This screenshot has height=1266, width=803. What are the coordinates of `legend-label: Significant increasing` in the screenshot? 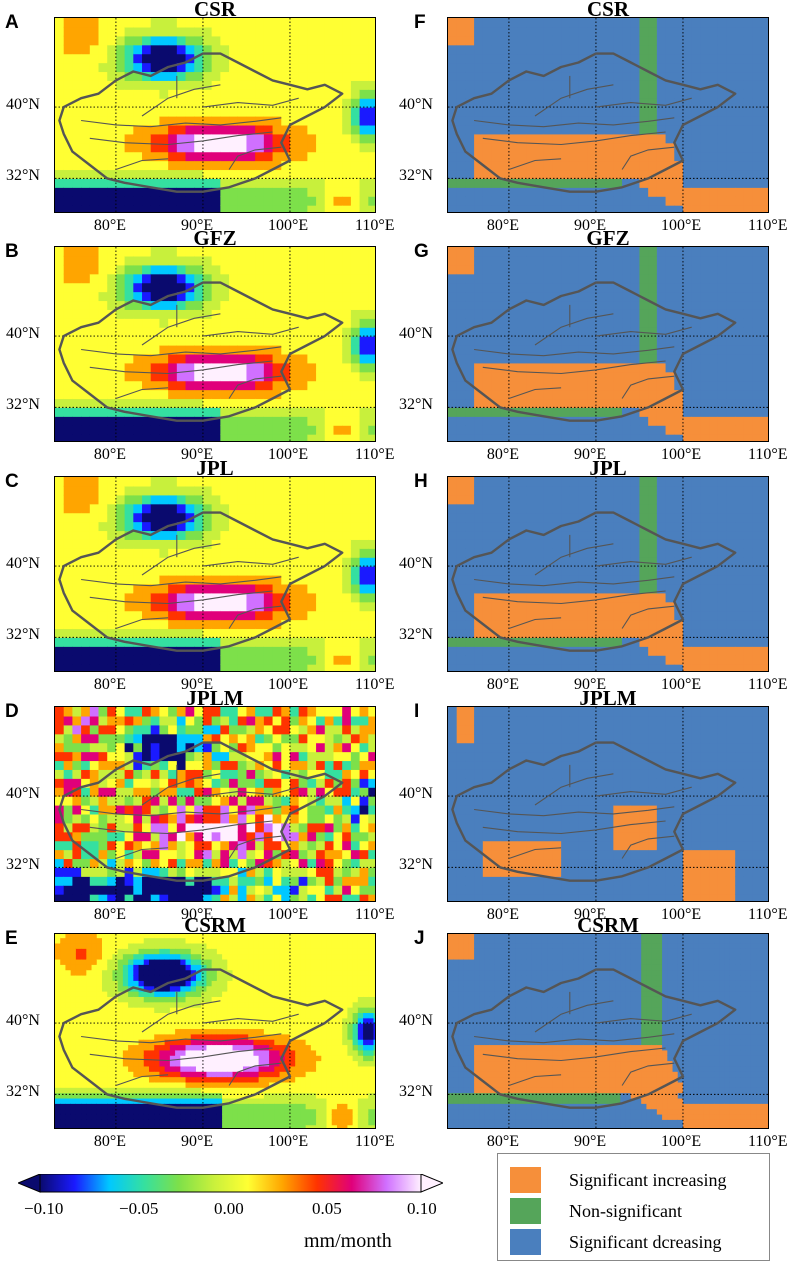 It's located at (648, 1180).